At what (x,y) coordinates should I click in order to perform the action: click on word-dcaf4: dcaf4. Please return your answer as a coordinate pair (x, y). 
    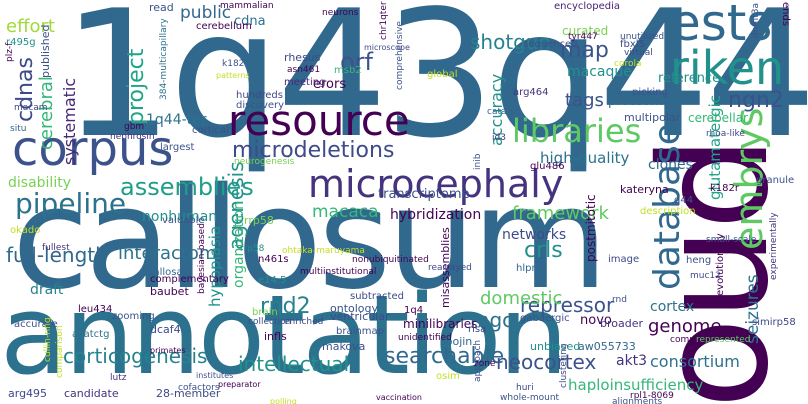
    Looking at the image, I should click on (165, 329).